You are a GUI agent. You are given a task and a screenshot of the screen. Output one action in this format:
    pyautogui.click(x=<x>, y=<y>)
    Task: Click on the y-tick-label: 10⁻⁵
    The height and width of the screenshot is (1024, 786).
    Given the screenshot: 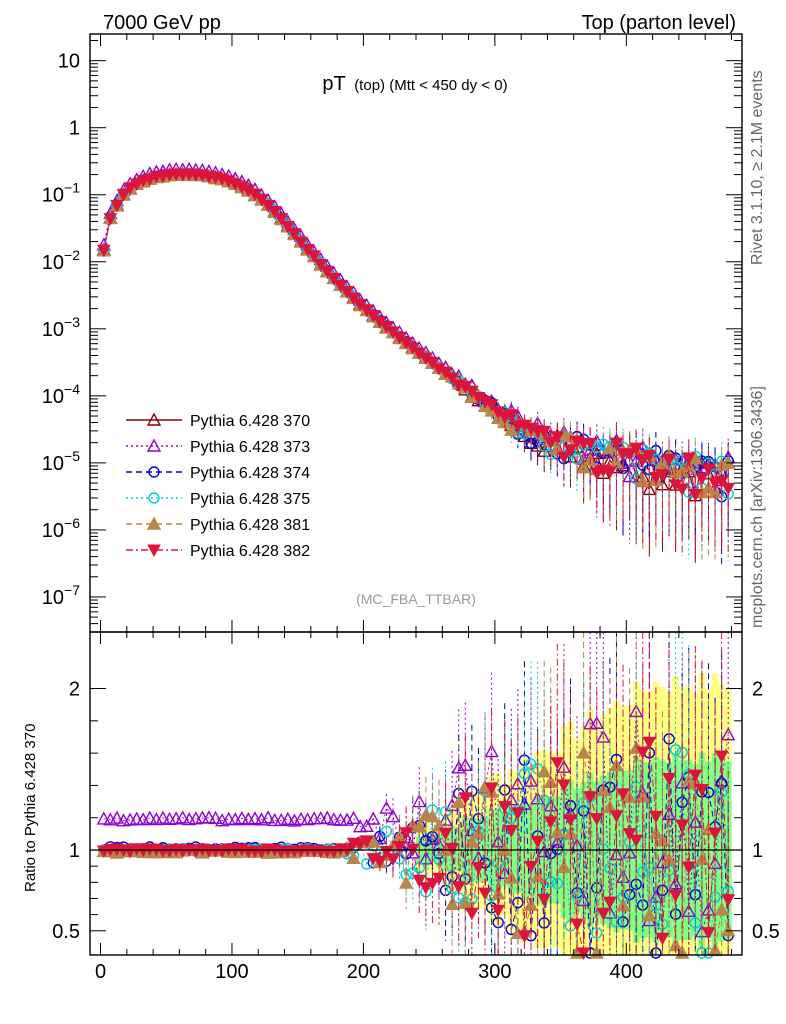 What is the action you would take?
    pyautogui.click(x=61, y=461)
    